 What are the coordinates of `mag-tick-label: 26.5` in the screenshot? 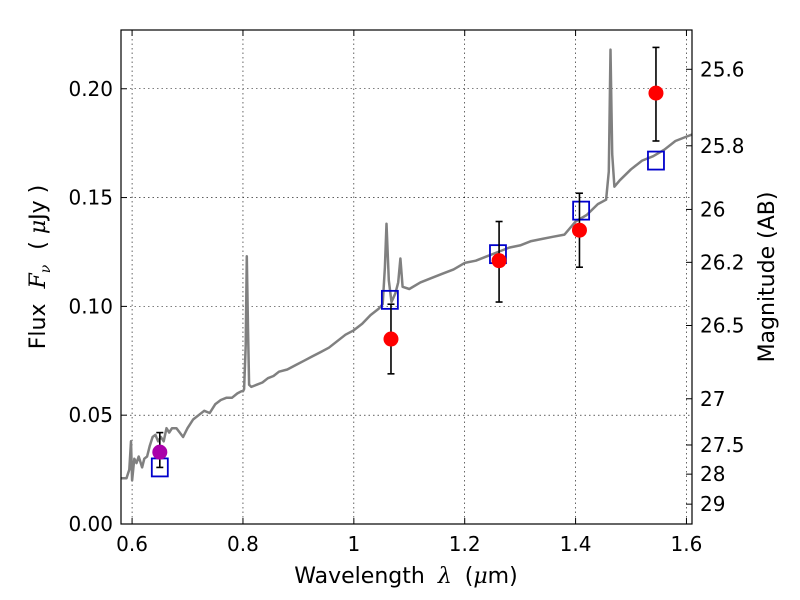 It's located at (722, 326).